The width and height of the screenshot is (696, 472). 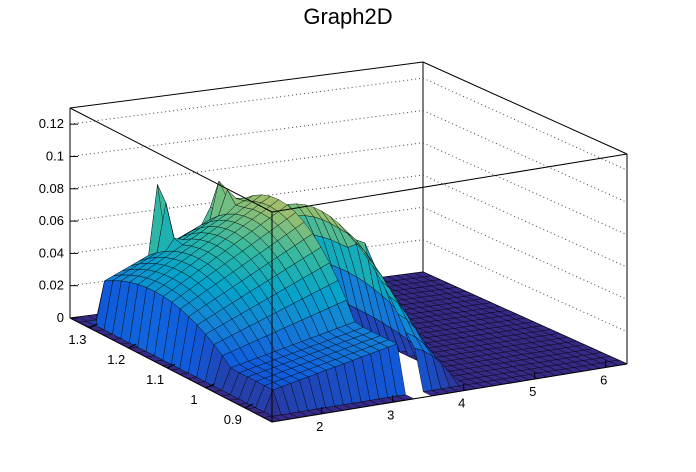 I want to click on y-tick-label: 1.1, so click(x=155, y=379).